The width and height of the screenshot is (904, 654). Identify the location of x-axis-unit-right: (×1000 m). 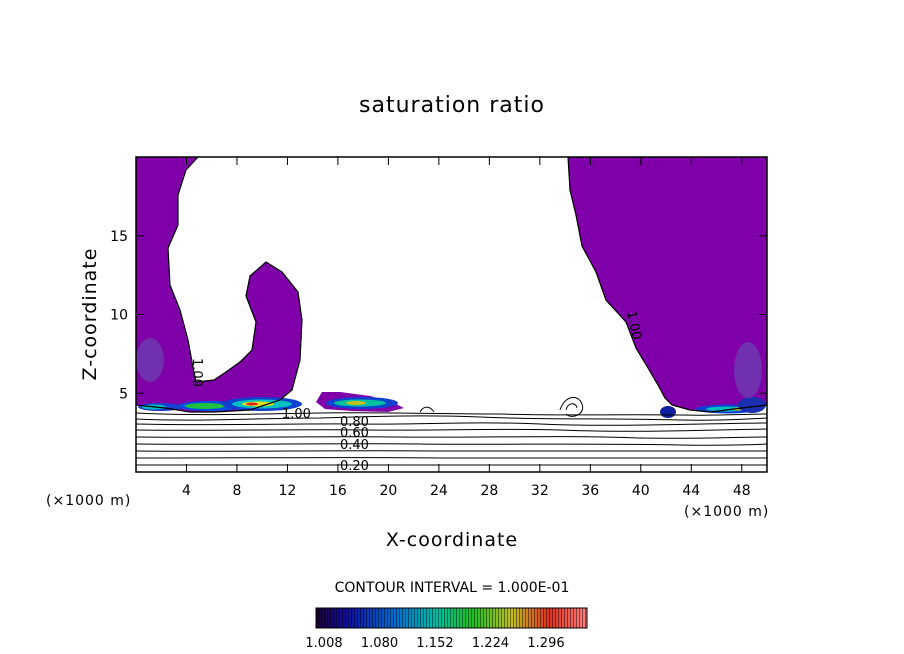
(726, 512).